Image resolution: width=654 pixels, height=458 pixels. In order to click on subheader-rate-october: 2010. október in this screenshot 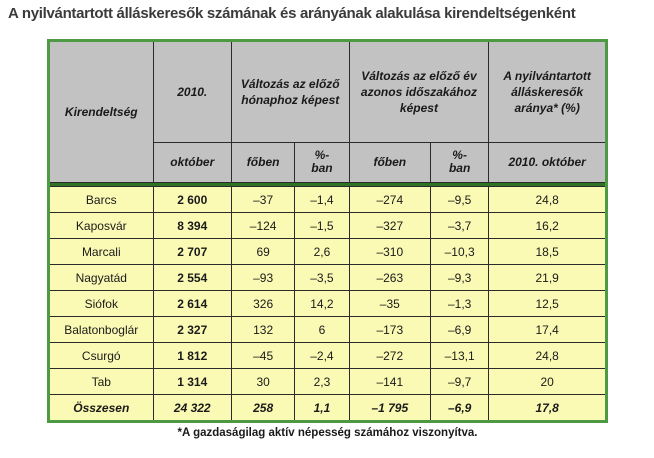, I will do `click(547, 162)`.